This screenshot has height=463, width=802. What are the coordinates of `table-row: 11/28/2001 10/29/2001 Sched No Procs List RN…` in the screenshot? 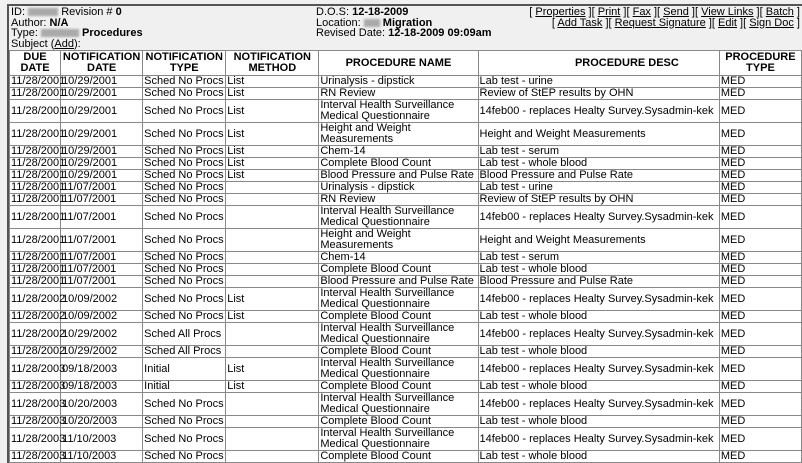 It's located at (405, 93).